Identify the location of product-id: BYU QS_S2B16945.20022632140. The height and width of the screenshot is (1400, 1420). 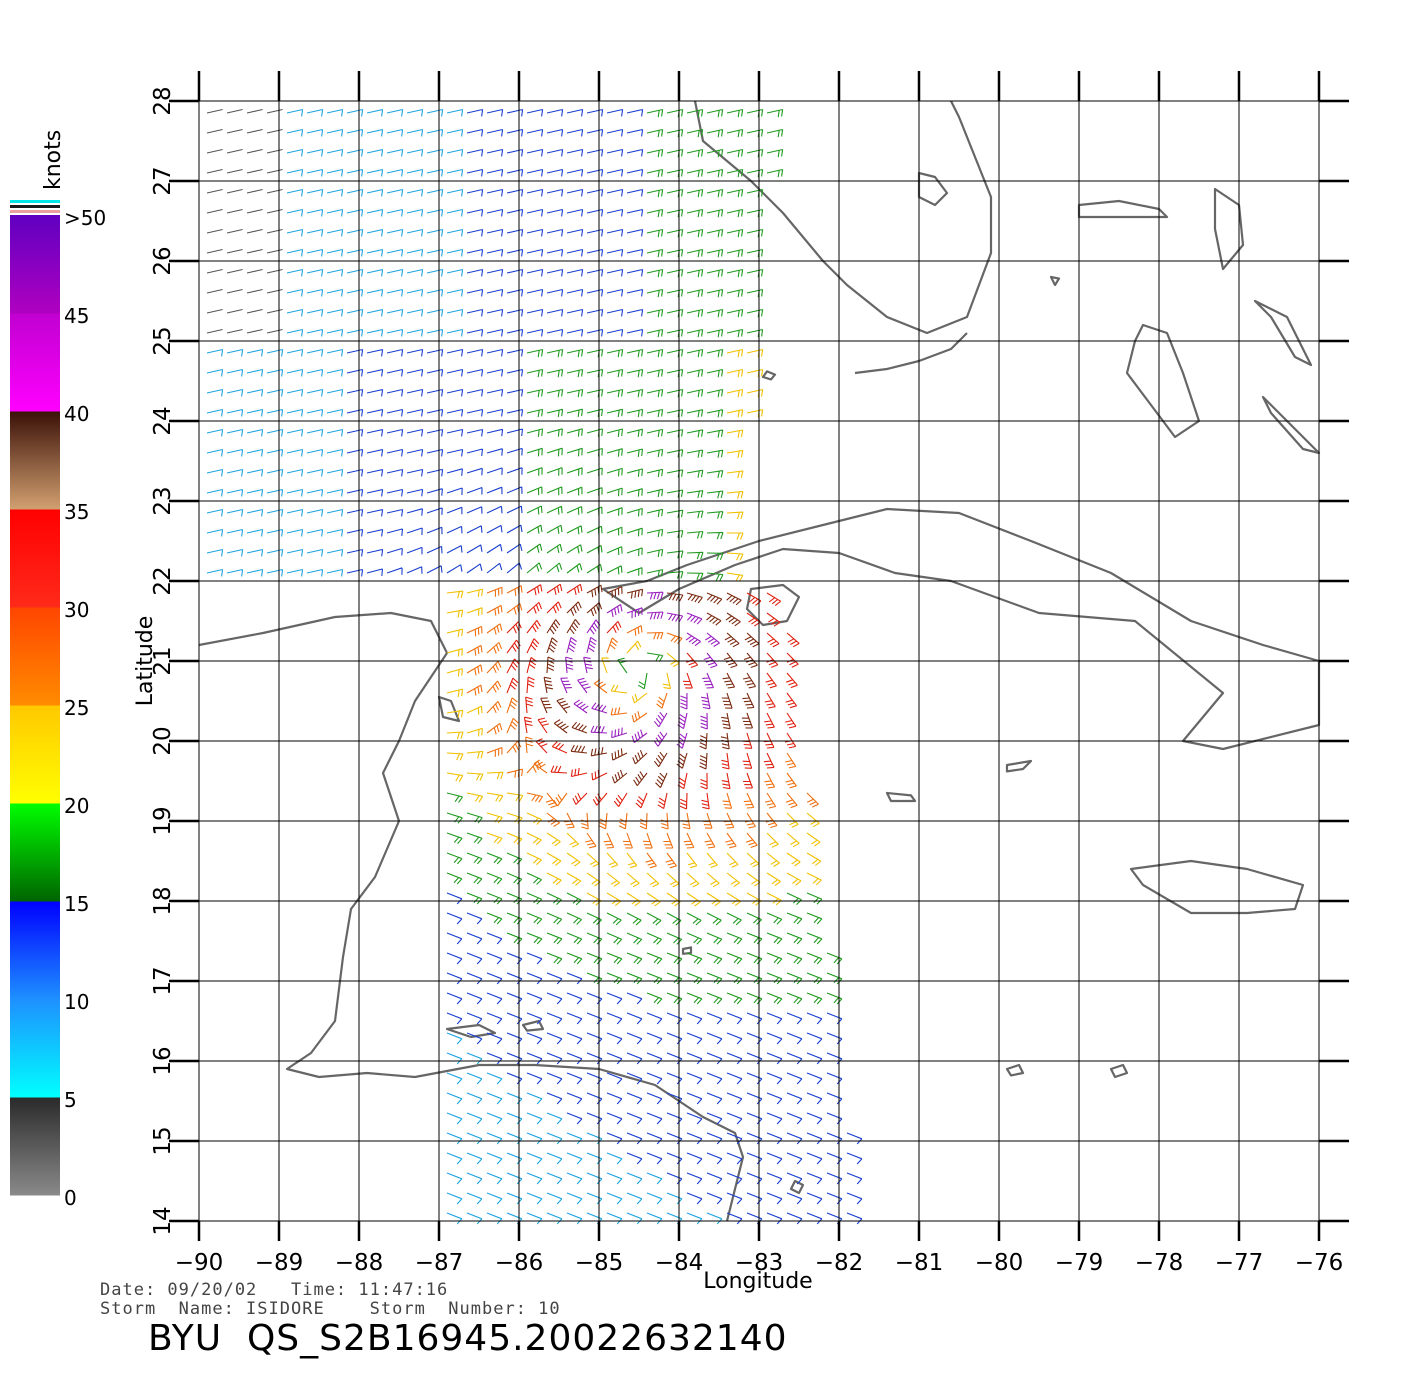
(468, 1338).